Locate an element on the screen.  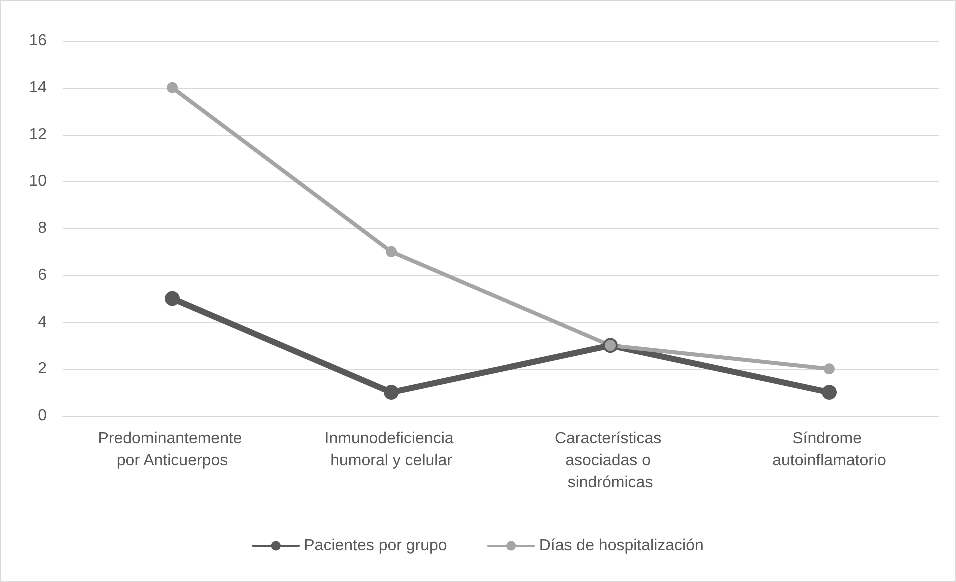
y-tick-label: 2 is located at coordinates (43, 369).